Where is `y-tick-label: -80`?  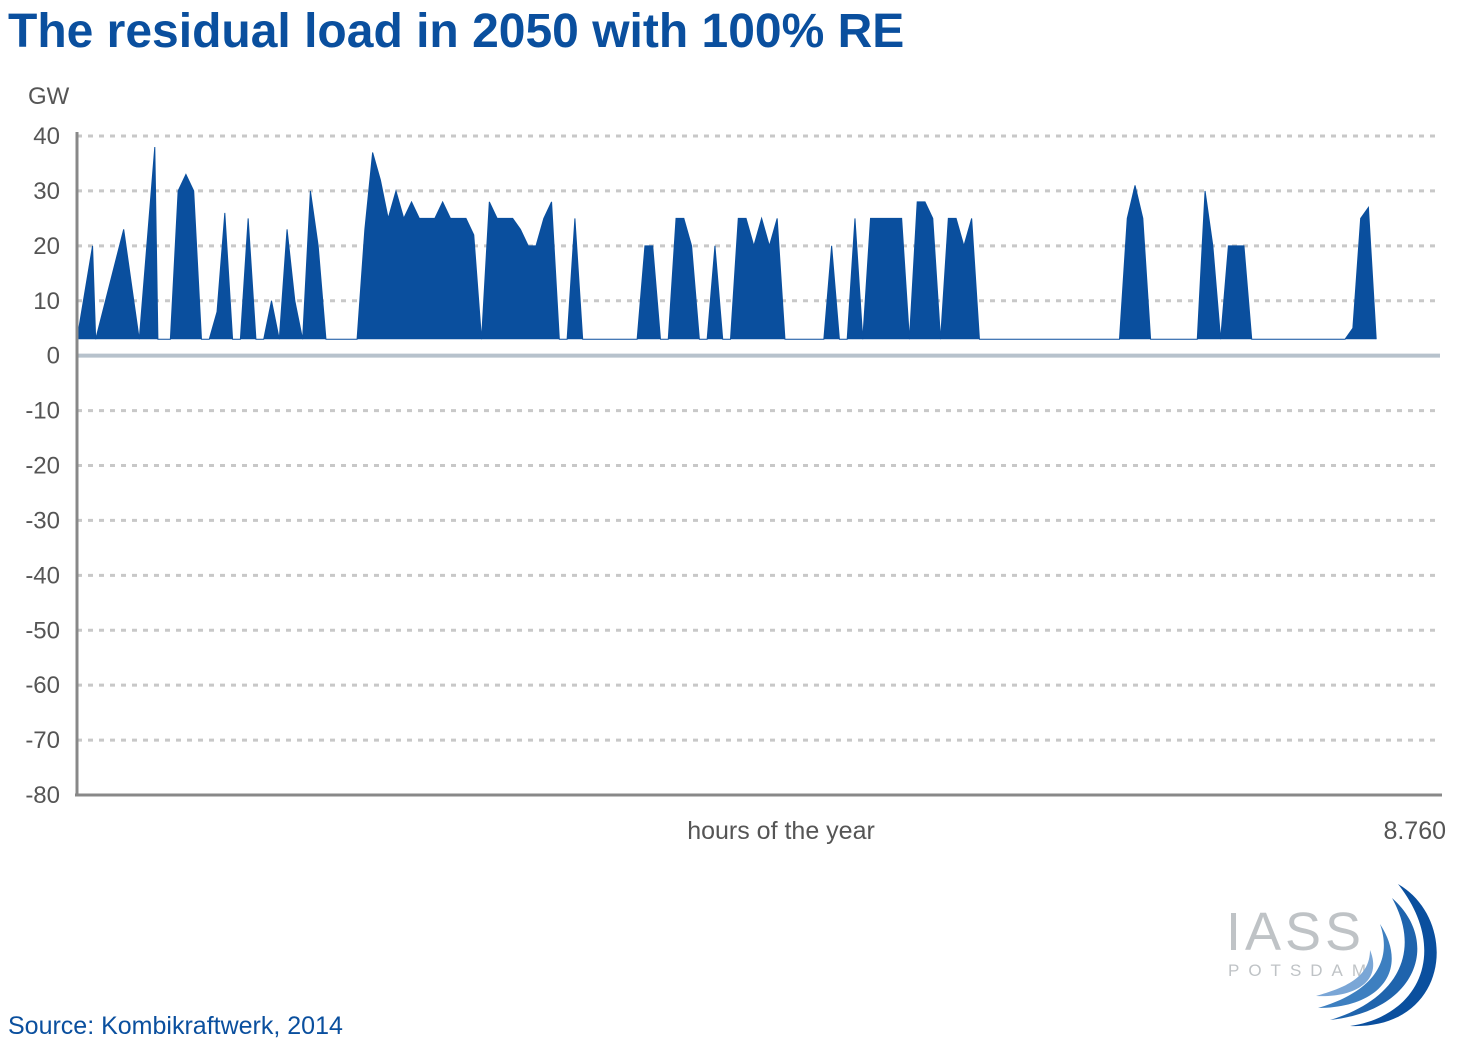 y-tick-label: -80 is located at coordinates (42, 795).